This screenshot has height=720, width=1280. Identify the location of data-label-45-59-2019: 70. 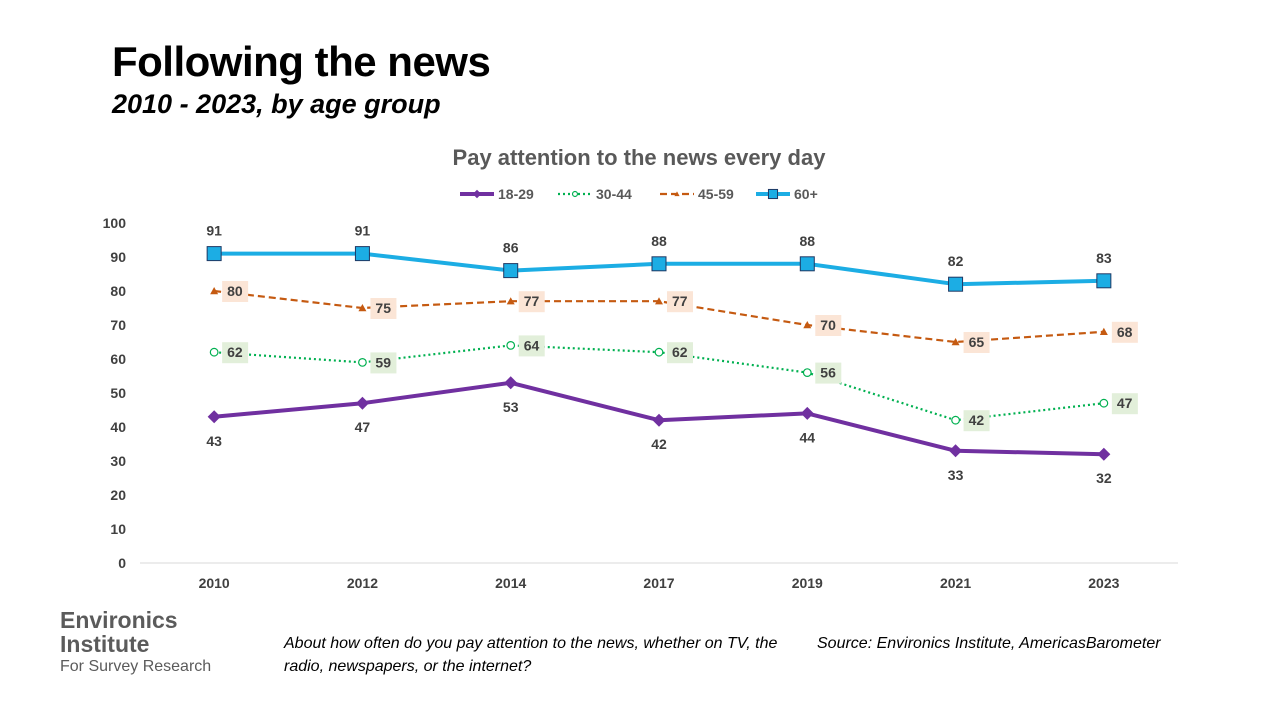
(828, 325).